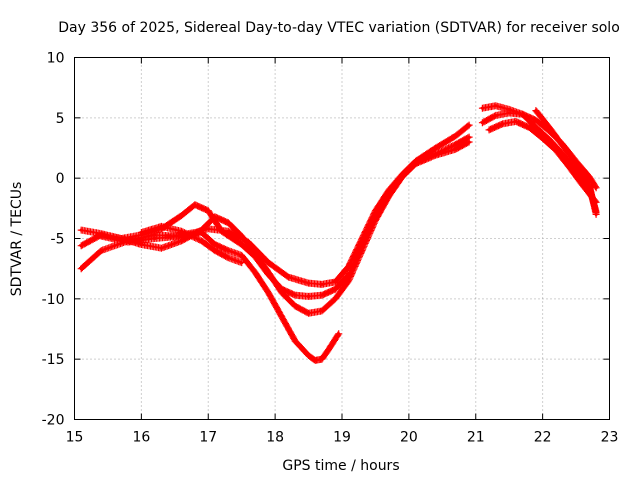 This screenshot has height=480, width=640. I want to click on y-tick-label: 10, so click(56, 59).